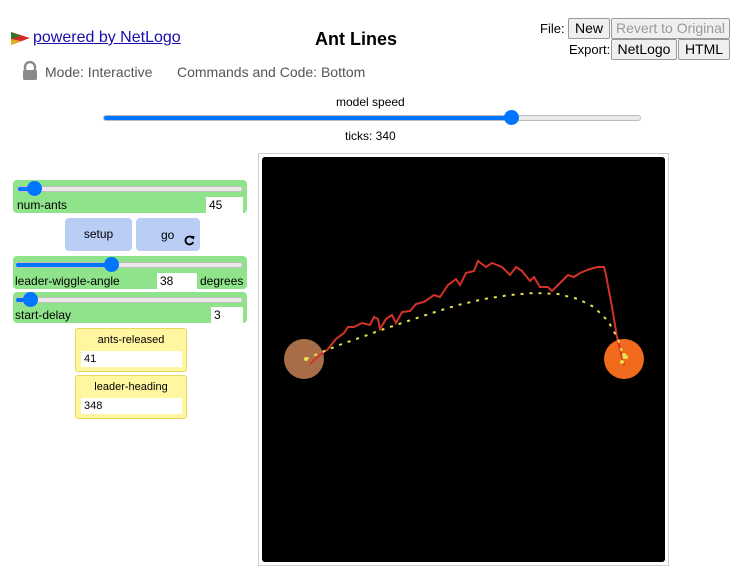 The width and height of the screenshot is (735, 586). I want to click on ants-released-label: ants-released, so click(131, 340).